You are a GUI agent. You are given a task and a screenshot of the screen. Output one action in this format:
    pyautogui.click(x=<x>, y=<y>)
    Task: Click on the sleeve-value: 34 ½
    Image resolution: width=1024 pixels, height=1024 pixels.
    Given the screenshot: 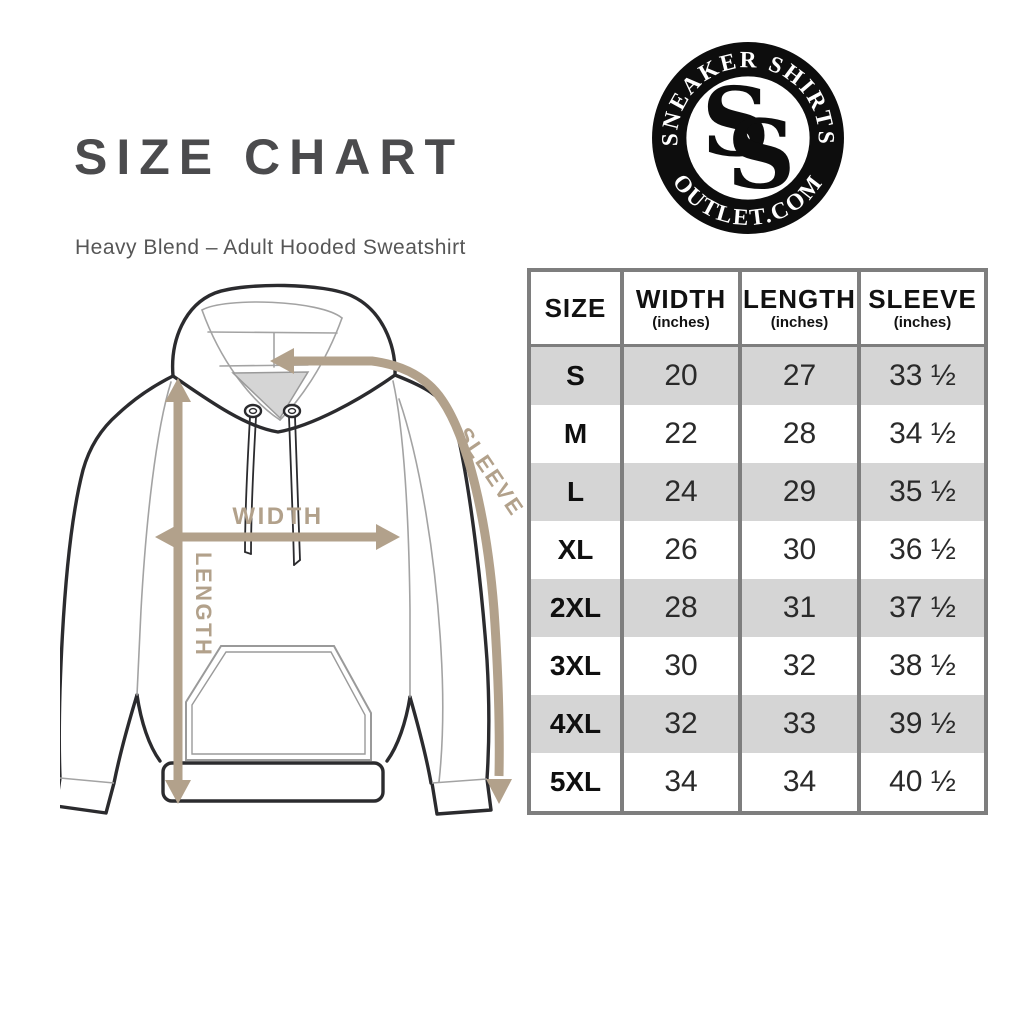 What is the action you would take?
    pyautogui.click(x=921, y=434)
    